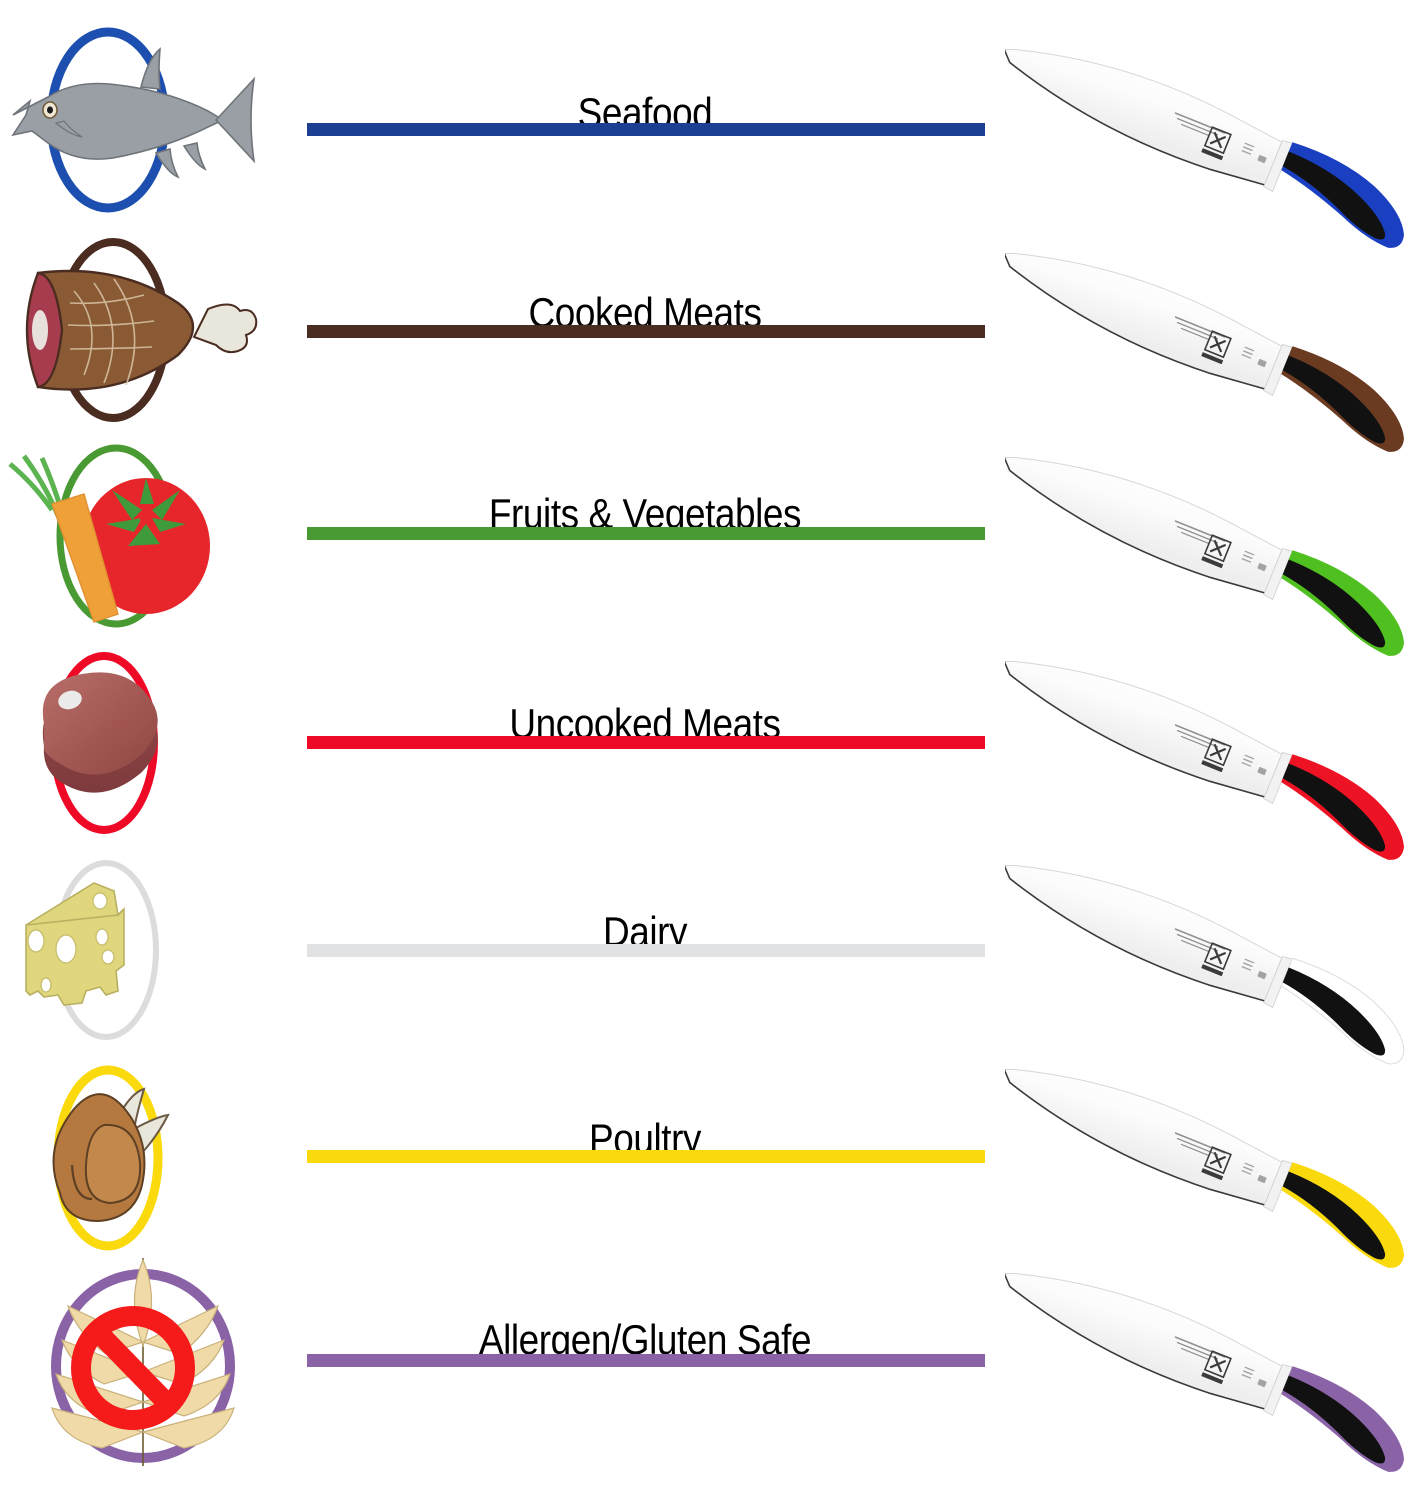 The width and height of the screenshot is (1423, 1488). What do you see at coordinates (646, 742) in the screenshot?
I see `legend-bar-uncooked-meats` at bounding box center [646, 742].